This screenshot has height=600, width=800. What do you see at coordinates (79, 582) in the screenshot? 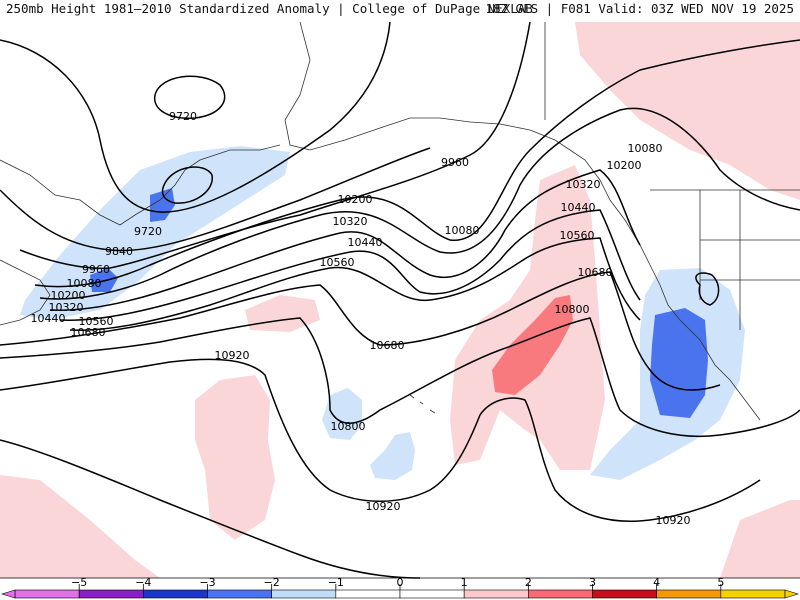
I see `colorbar-tick-label: −5` at bounding box center [79, 582].